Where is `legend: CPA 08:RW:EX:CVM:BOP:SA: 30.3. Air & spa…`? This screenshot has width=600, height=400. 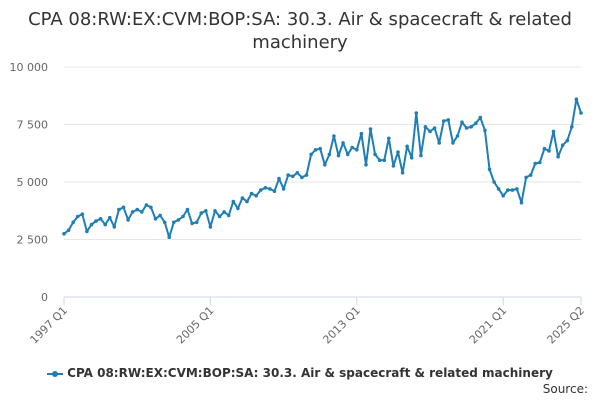
legend: CPA 08:RW:EX:CVM:BOP:SA: 30.3. Air & spa… is located at coordinates (300, 373).